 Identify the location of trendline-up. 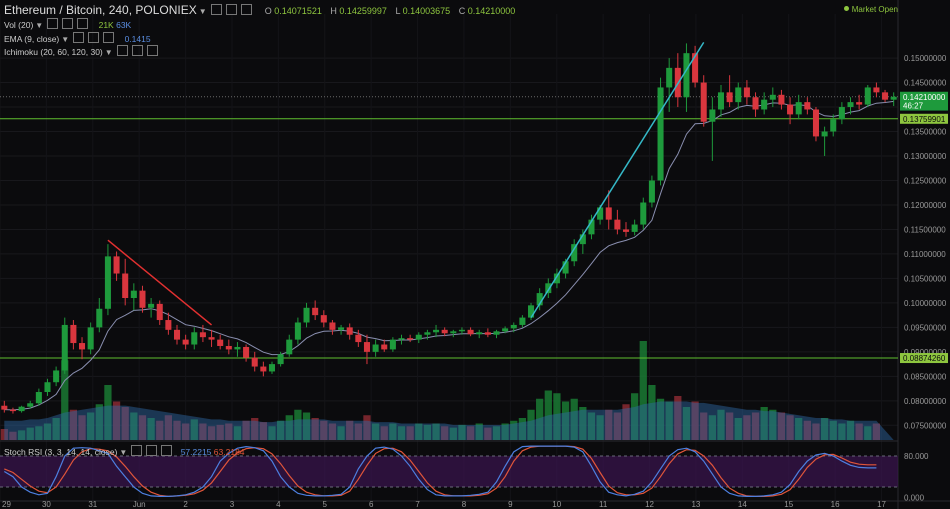
(617, 180).